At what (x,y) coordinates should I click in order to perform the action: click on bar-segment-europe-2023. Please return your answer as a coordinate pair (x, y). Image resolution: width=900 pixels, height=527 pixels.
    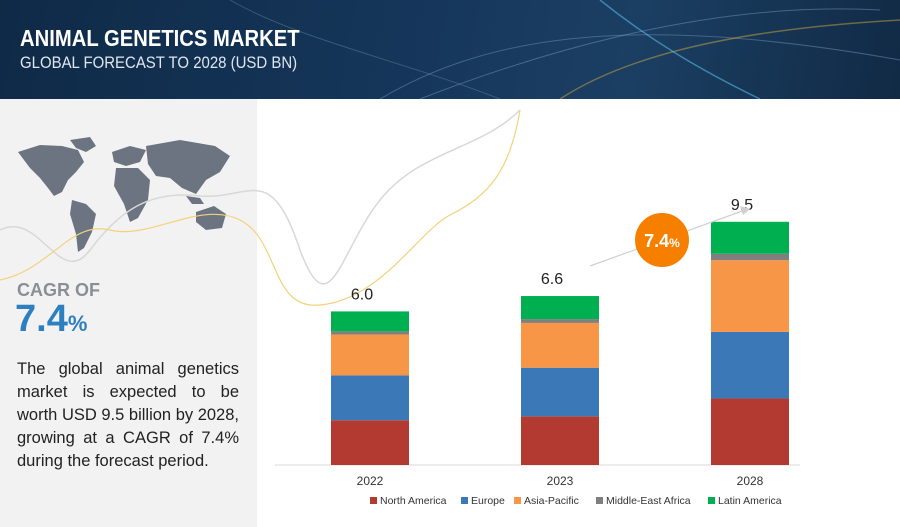
    Looking at the image, I should click on (560, 392).